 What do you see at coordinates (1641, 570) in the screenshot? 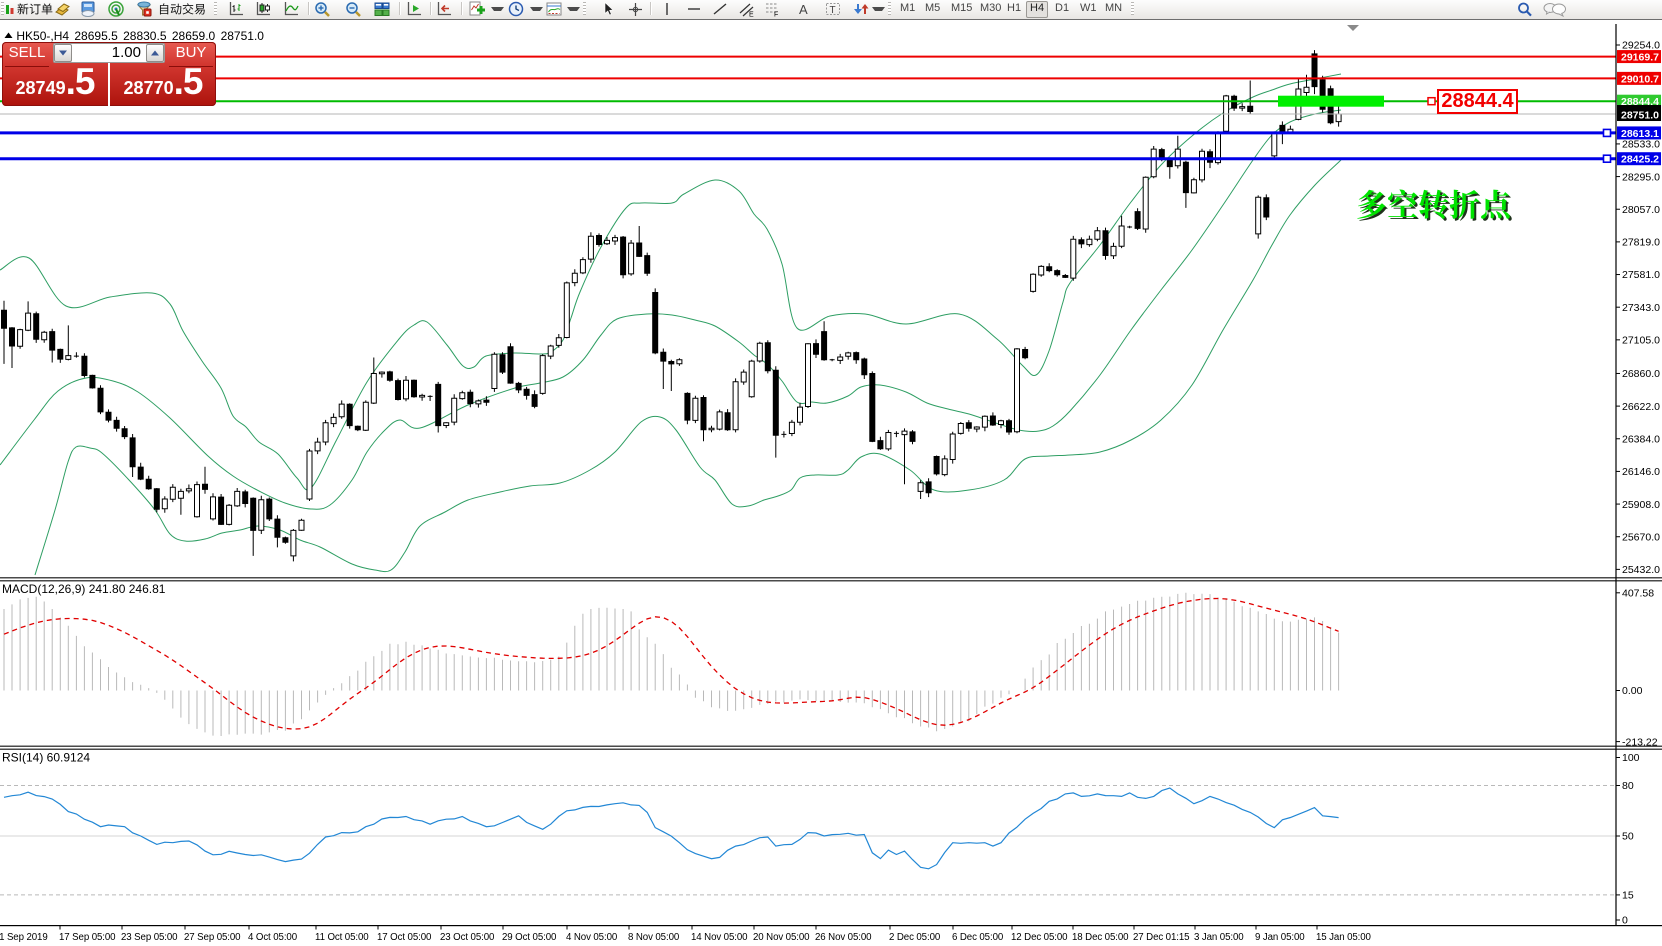
I see `price-tick-label: 25432.0` at bounding box center [1641, 570].